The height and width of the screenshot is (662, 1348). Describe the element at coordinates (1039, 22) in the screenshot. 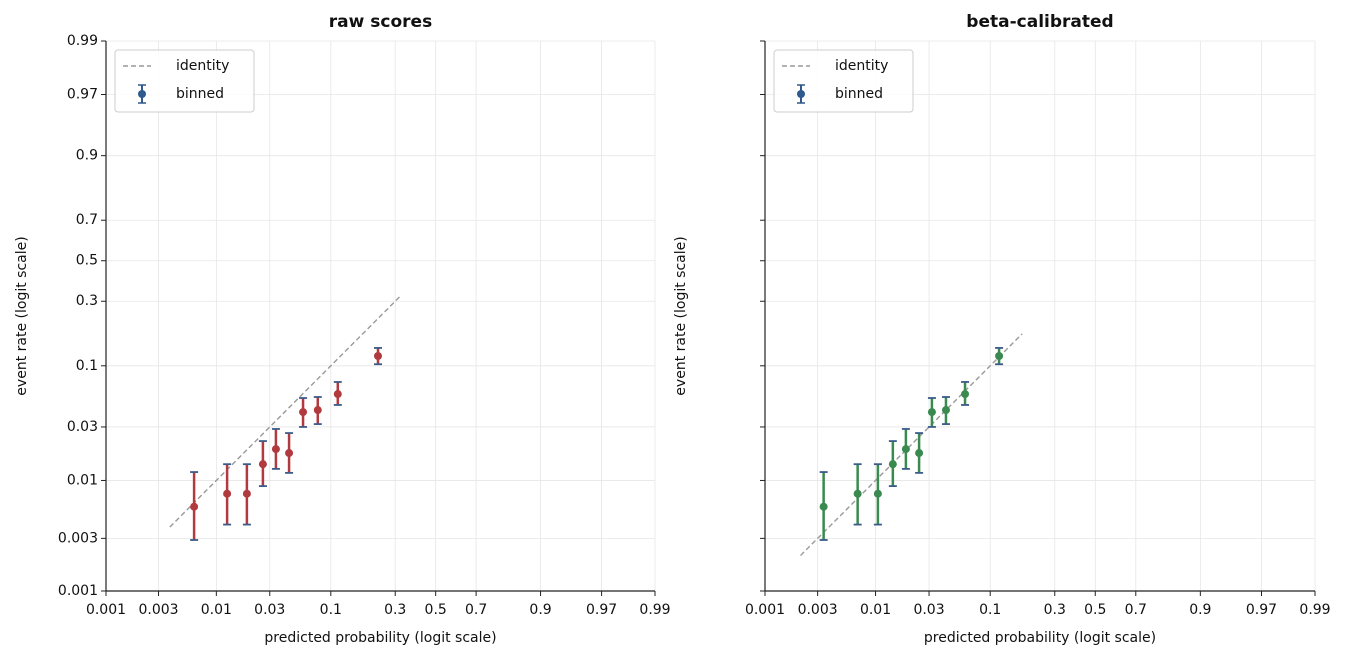

I see `chart-title: beta-calibrated` at that location.